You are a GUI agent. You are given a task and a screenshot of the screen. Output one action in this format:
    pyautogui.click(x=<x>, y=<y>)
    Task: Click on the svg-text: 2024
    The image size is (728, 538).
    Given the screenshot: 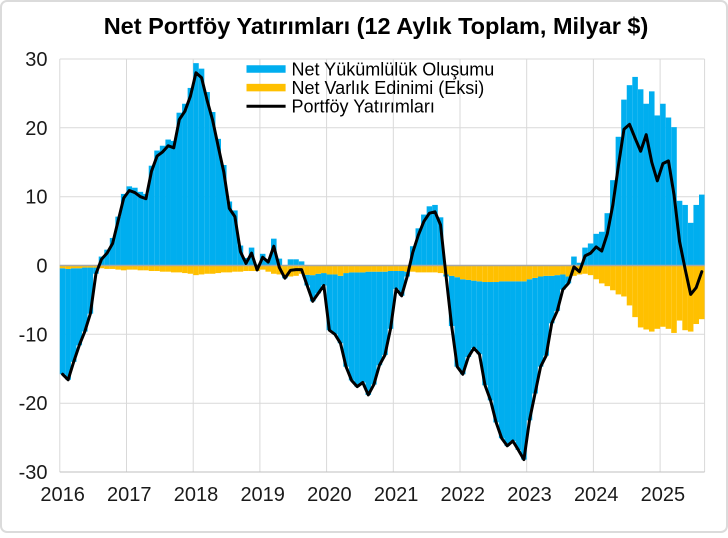 What is the action you would take?
    pyautogui.click(x=596, y=495)
    